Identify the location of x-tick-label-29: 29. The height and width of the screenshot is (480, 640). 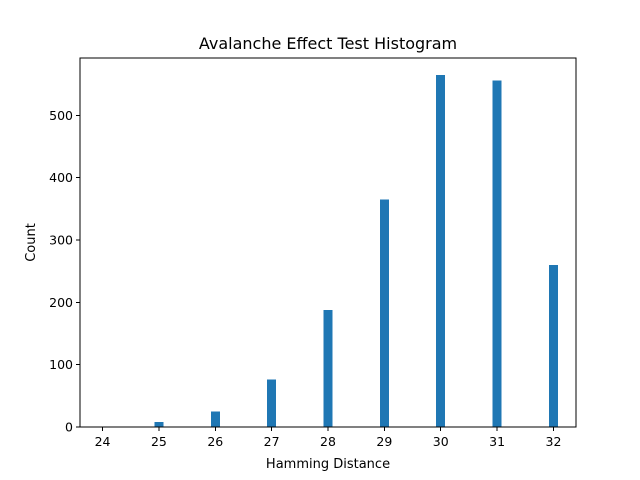
(384, 441).